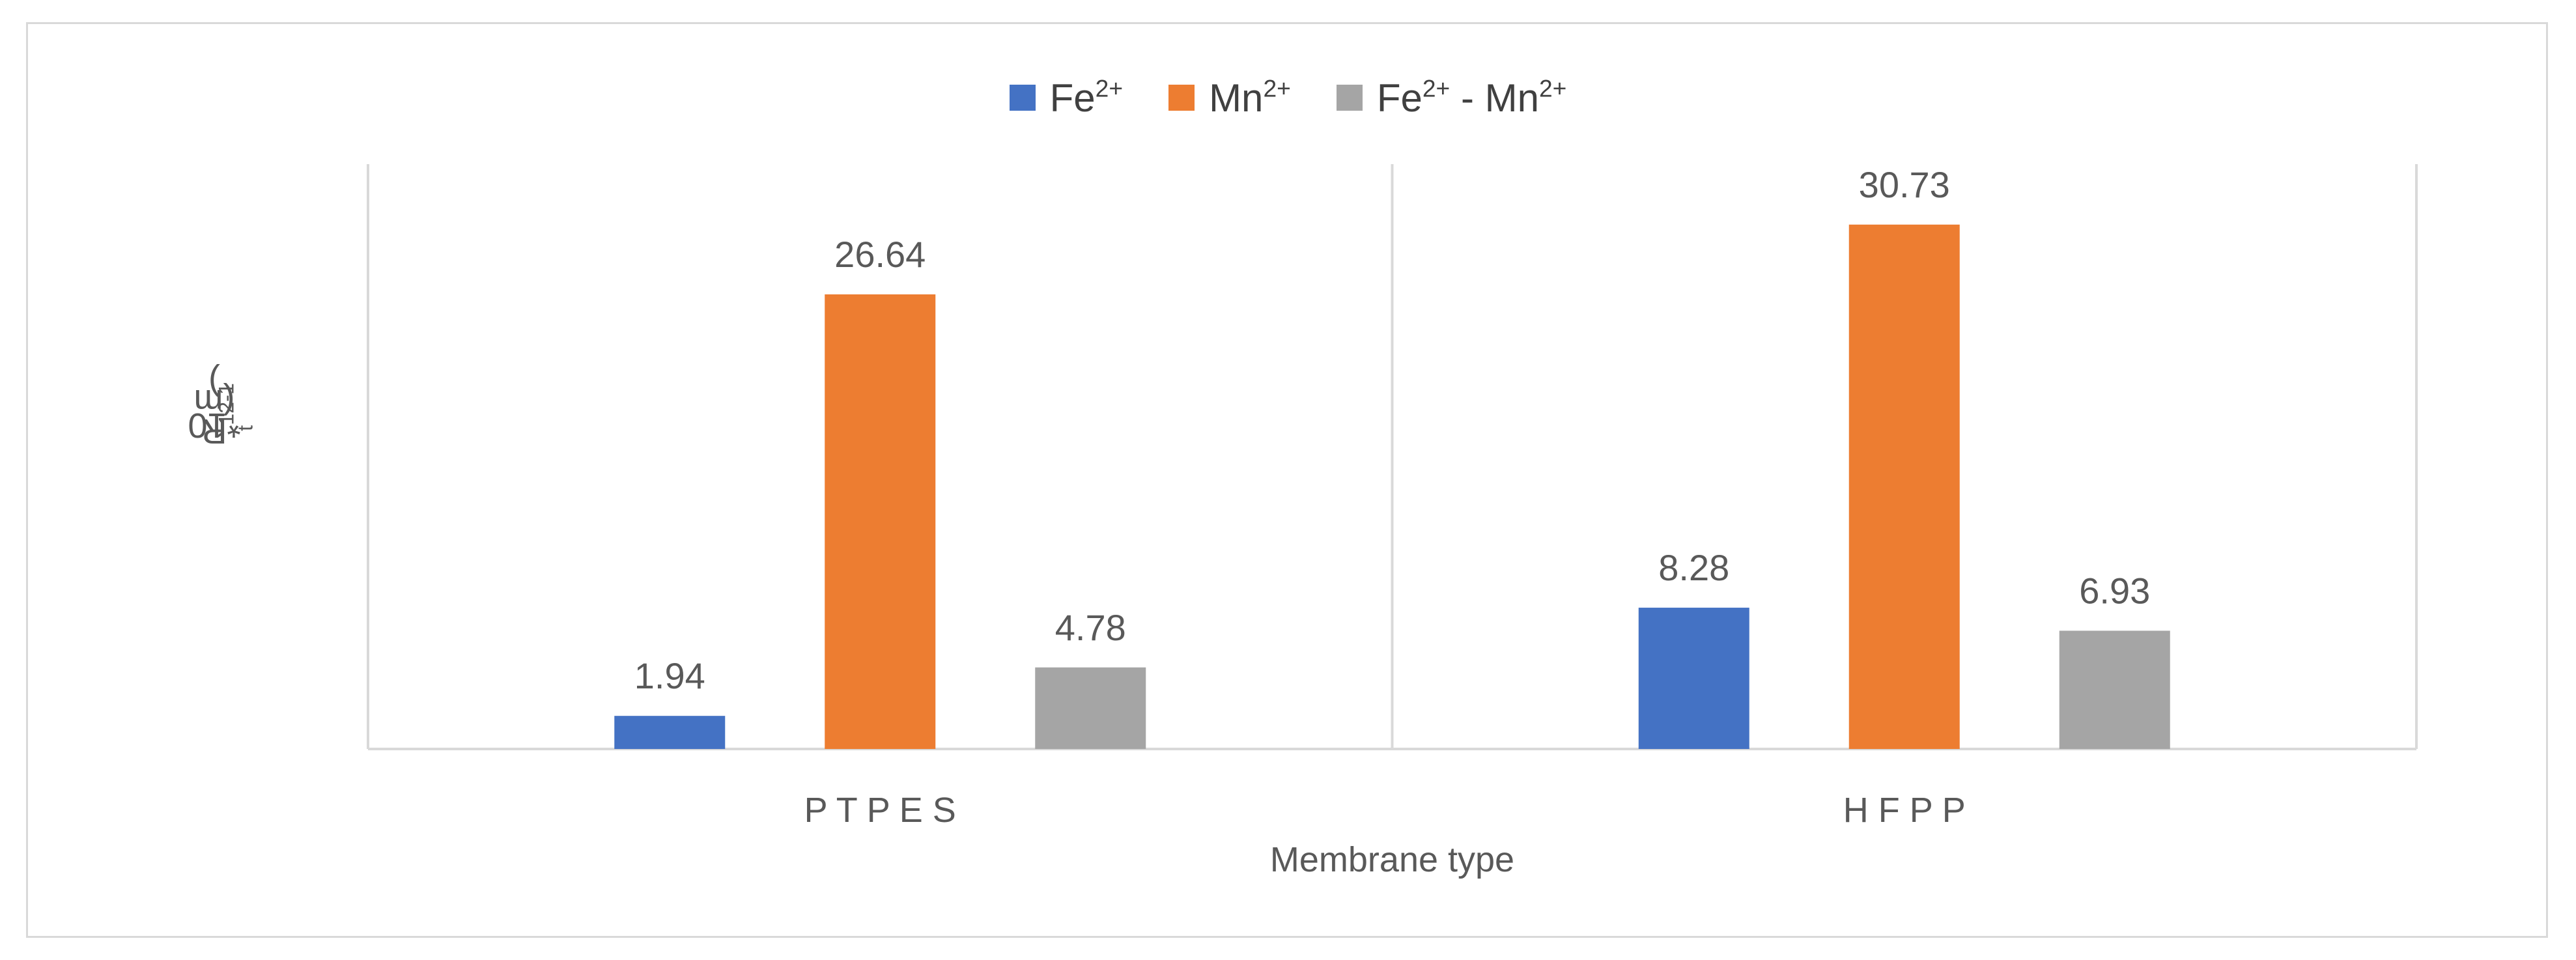 This screenshot has height=960, width=2576. I want to click on data-label: 26.64, so click(880, 254).